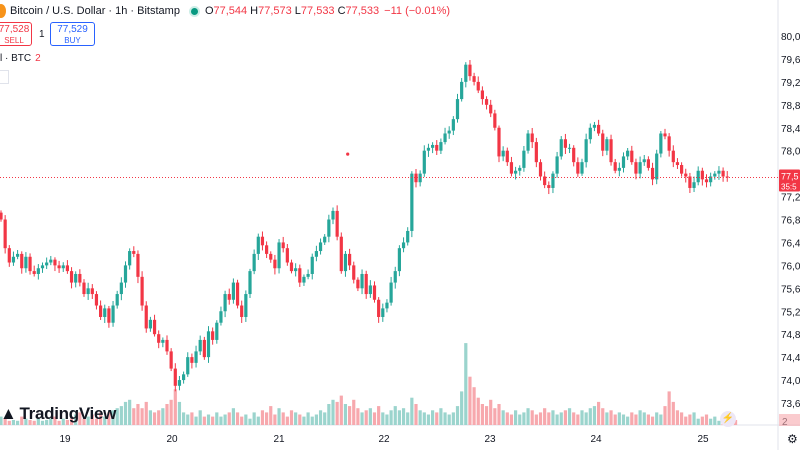  I want to click on symbol-title: Bitcoin / U.S. Dollar · 1h · Bitstamp, so click(95, 11).